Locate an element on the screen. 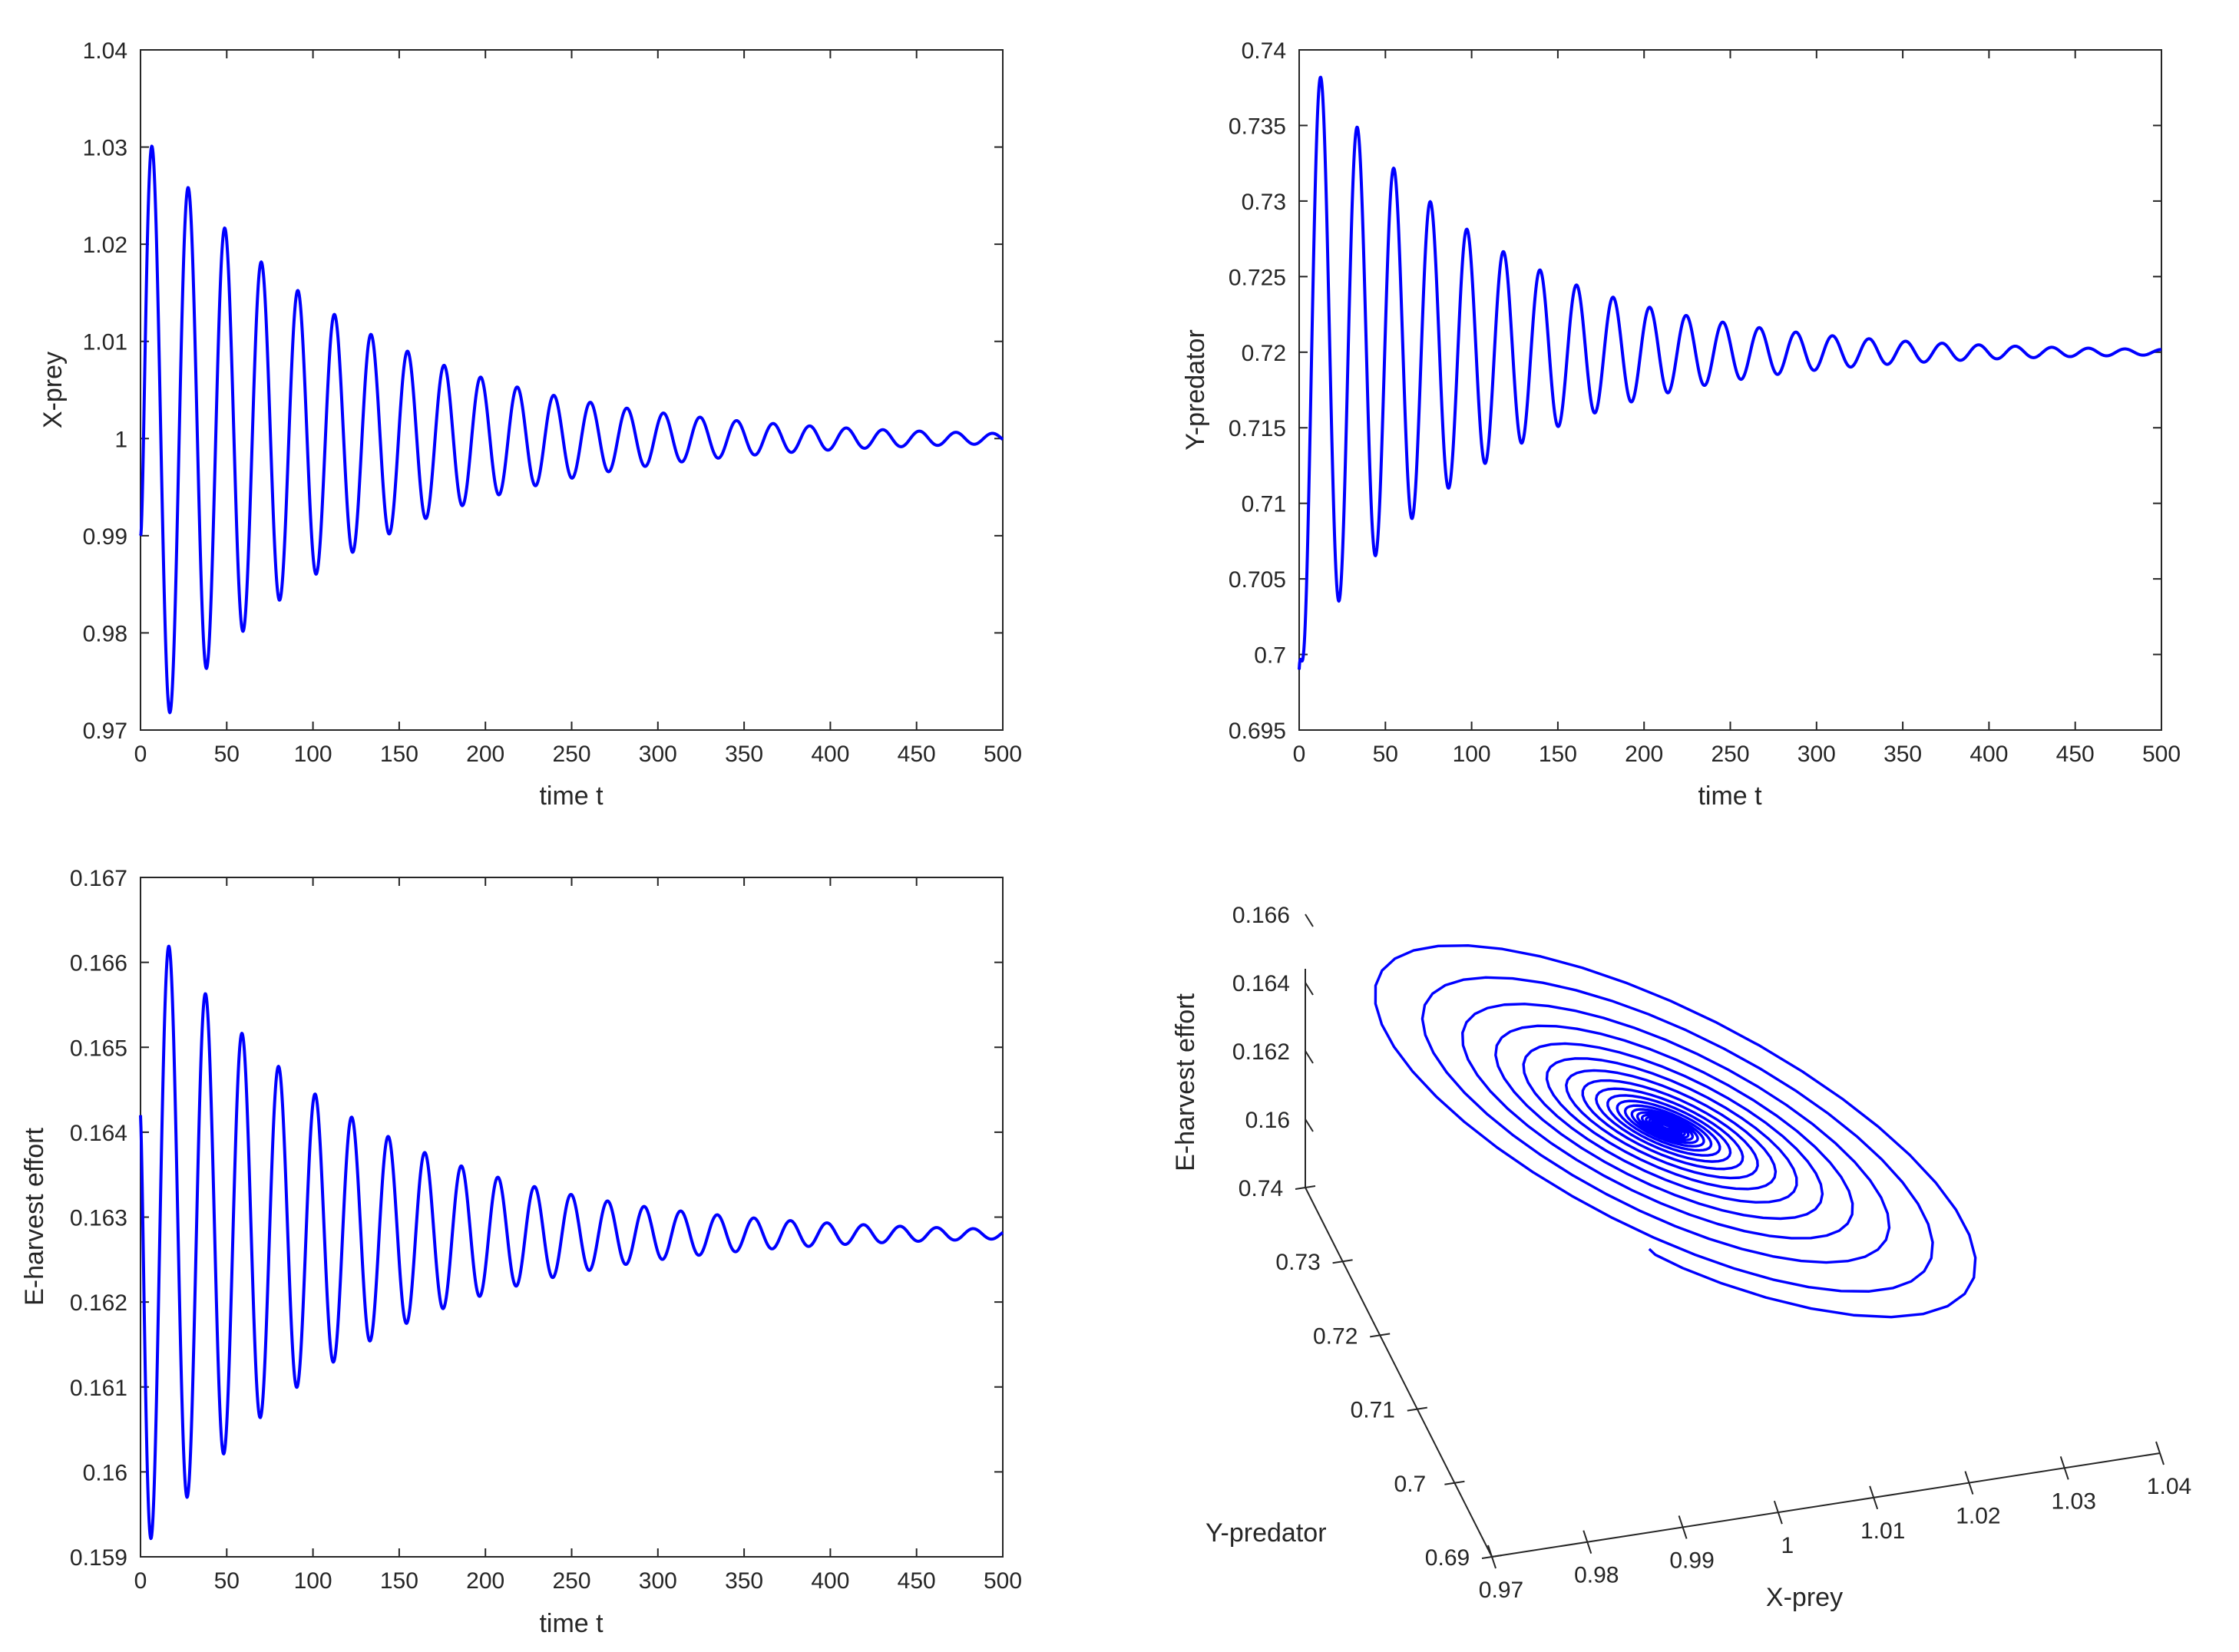  series-line-trajectory is located at coordinates (1675, 1131).